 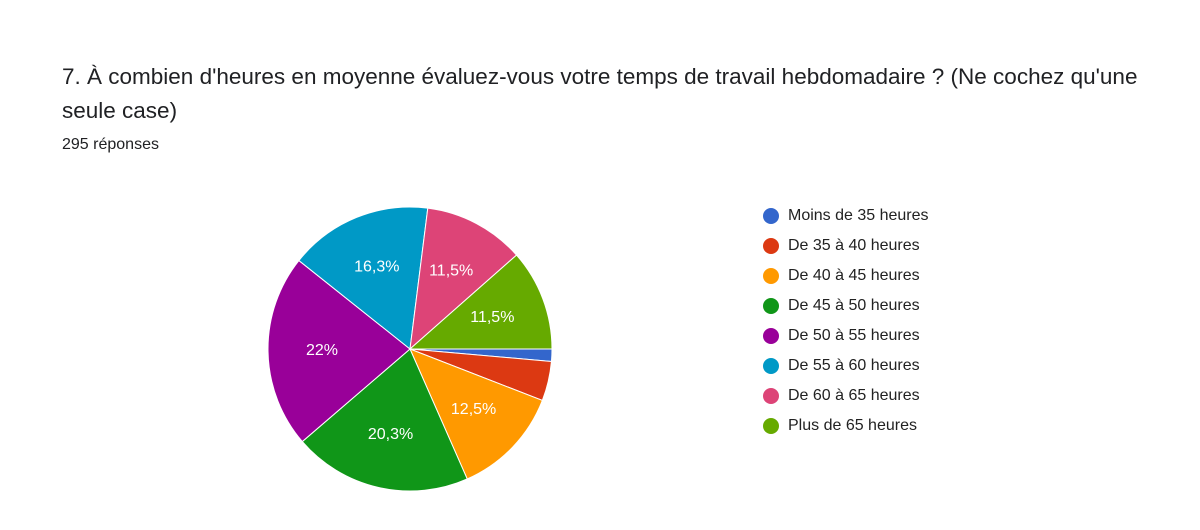 I want to click on chart-subtitle: 295 réponses, so click(x=110, y=144).